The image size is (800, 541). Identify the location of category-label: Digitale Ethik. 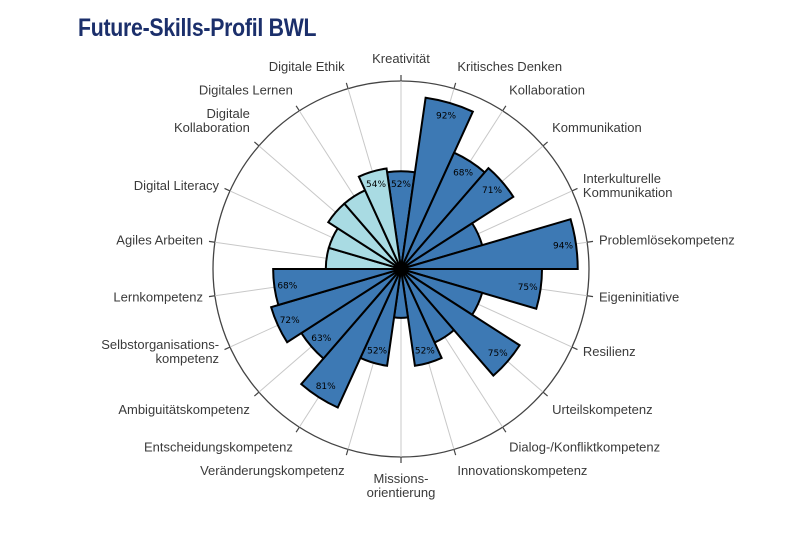
(307, 66).